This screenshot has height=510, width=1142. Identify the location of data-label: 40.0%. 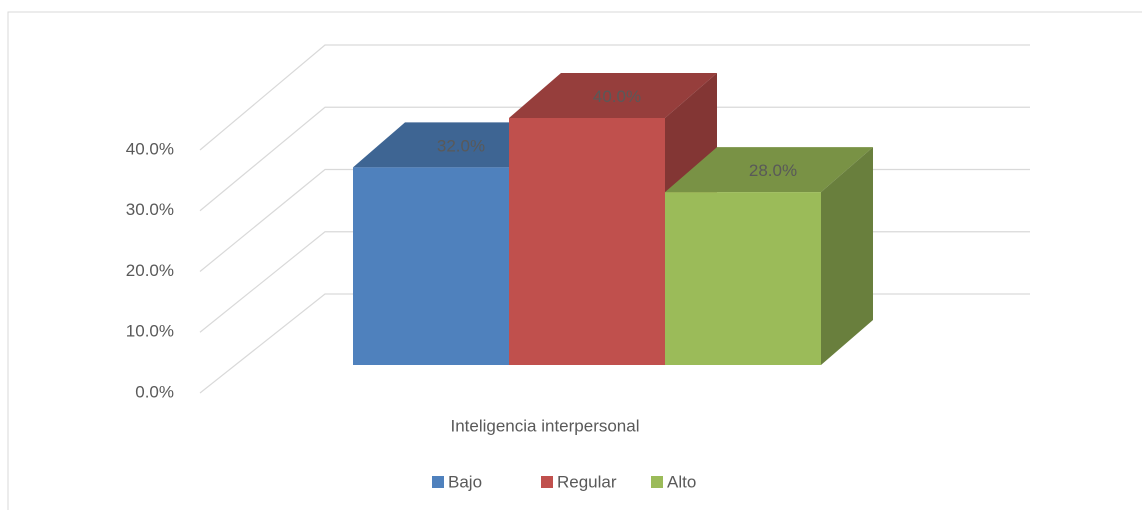
(617, 96).